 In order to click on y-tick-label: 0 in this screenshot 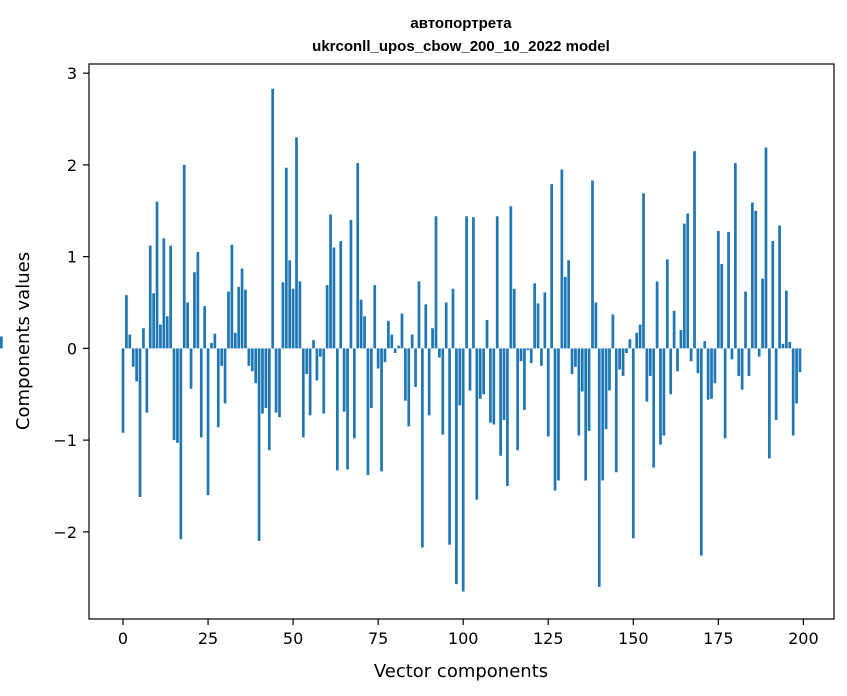, I will do `click(72, 348)`.